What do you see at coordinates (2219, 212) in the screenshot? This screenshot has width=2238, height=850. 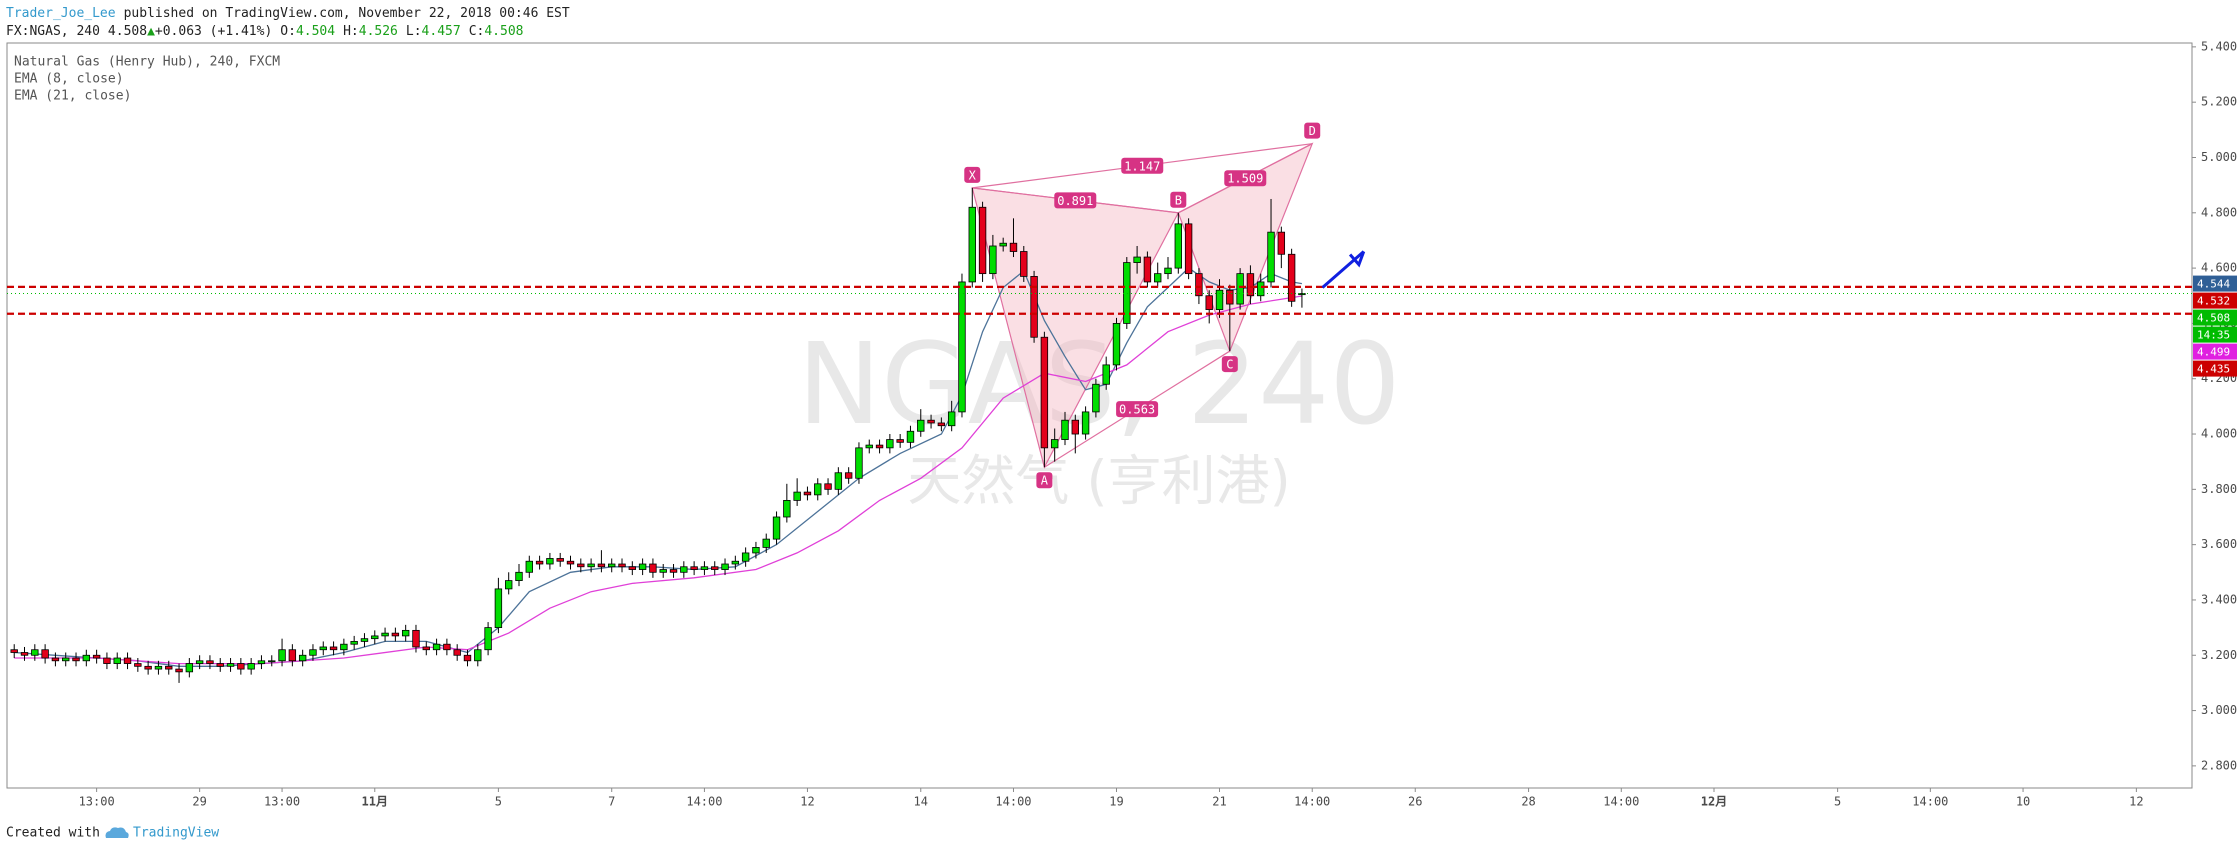 I see `y-tick-label: 4.800` at bounding box center [2219, 212].